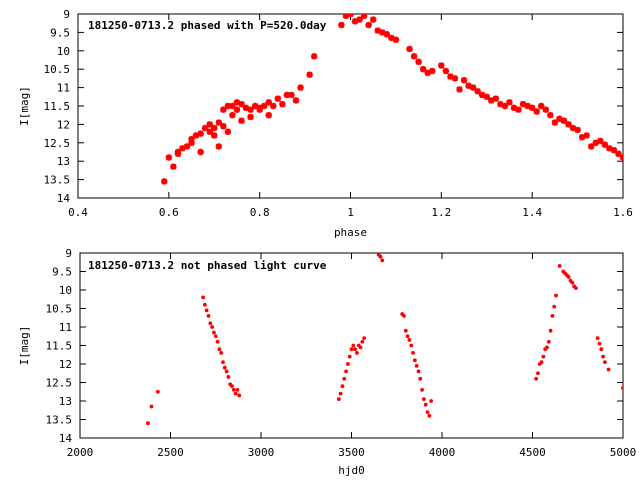 This screenshot has width=640, height=480. I want to click on y-tick-label: 9.5, so click(60, 32).